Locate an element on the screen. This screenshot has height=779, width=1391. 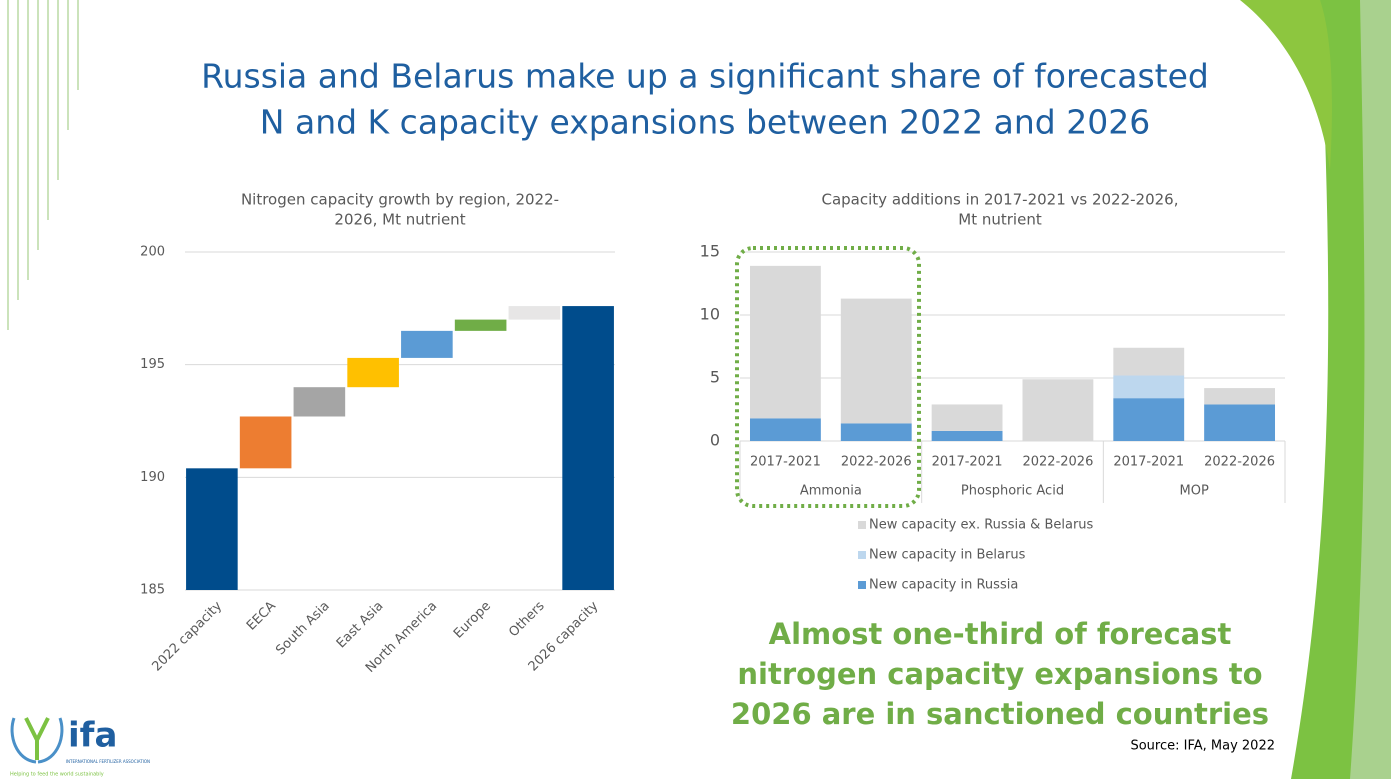
right-leaf-light is located at coordinates (1370, 389).